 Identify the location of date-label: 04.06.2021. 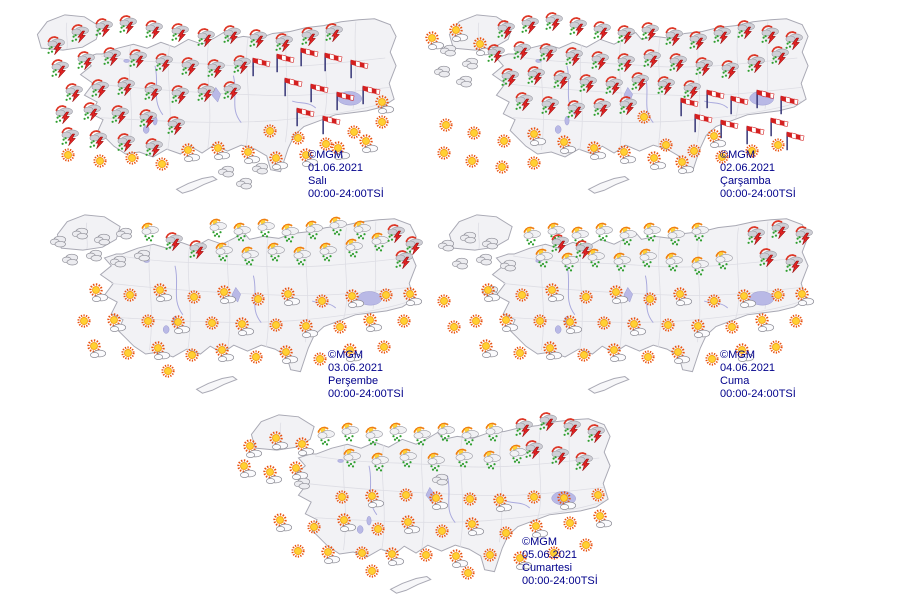
(748, 368).